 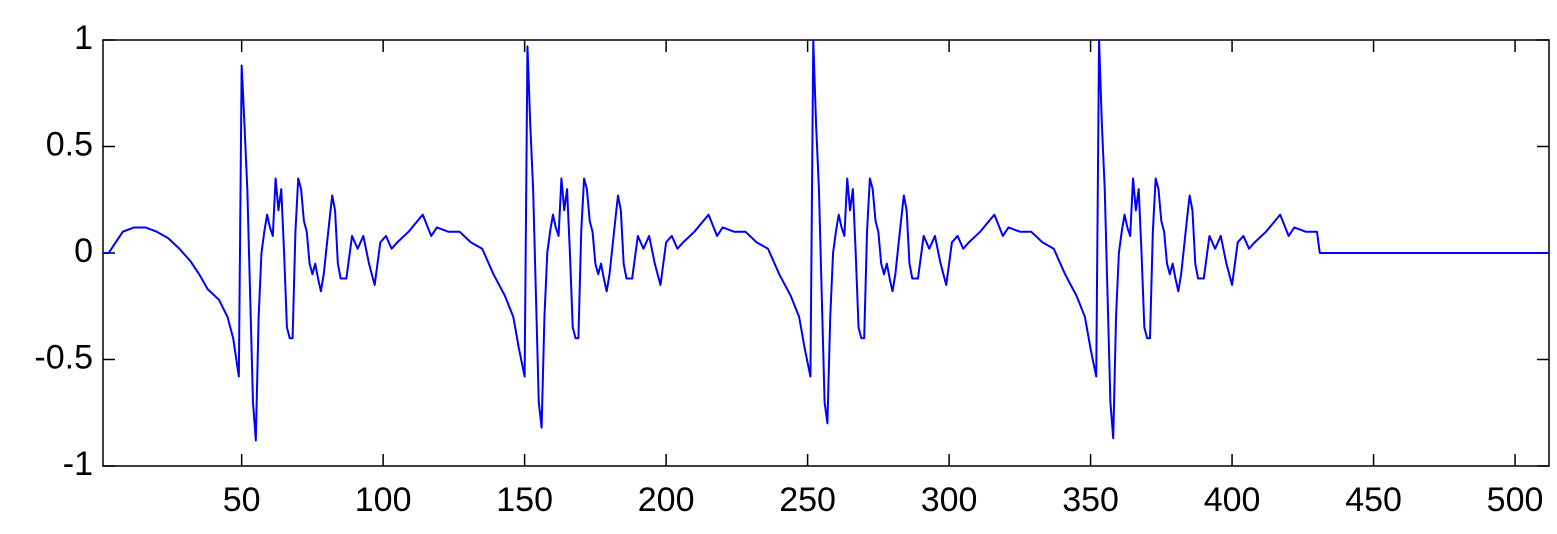 I want to click on x-tick-label: 500, so click(x=1515, y=500).